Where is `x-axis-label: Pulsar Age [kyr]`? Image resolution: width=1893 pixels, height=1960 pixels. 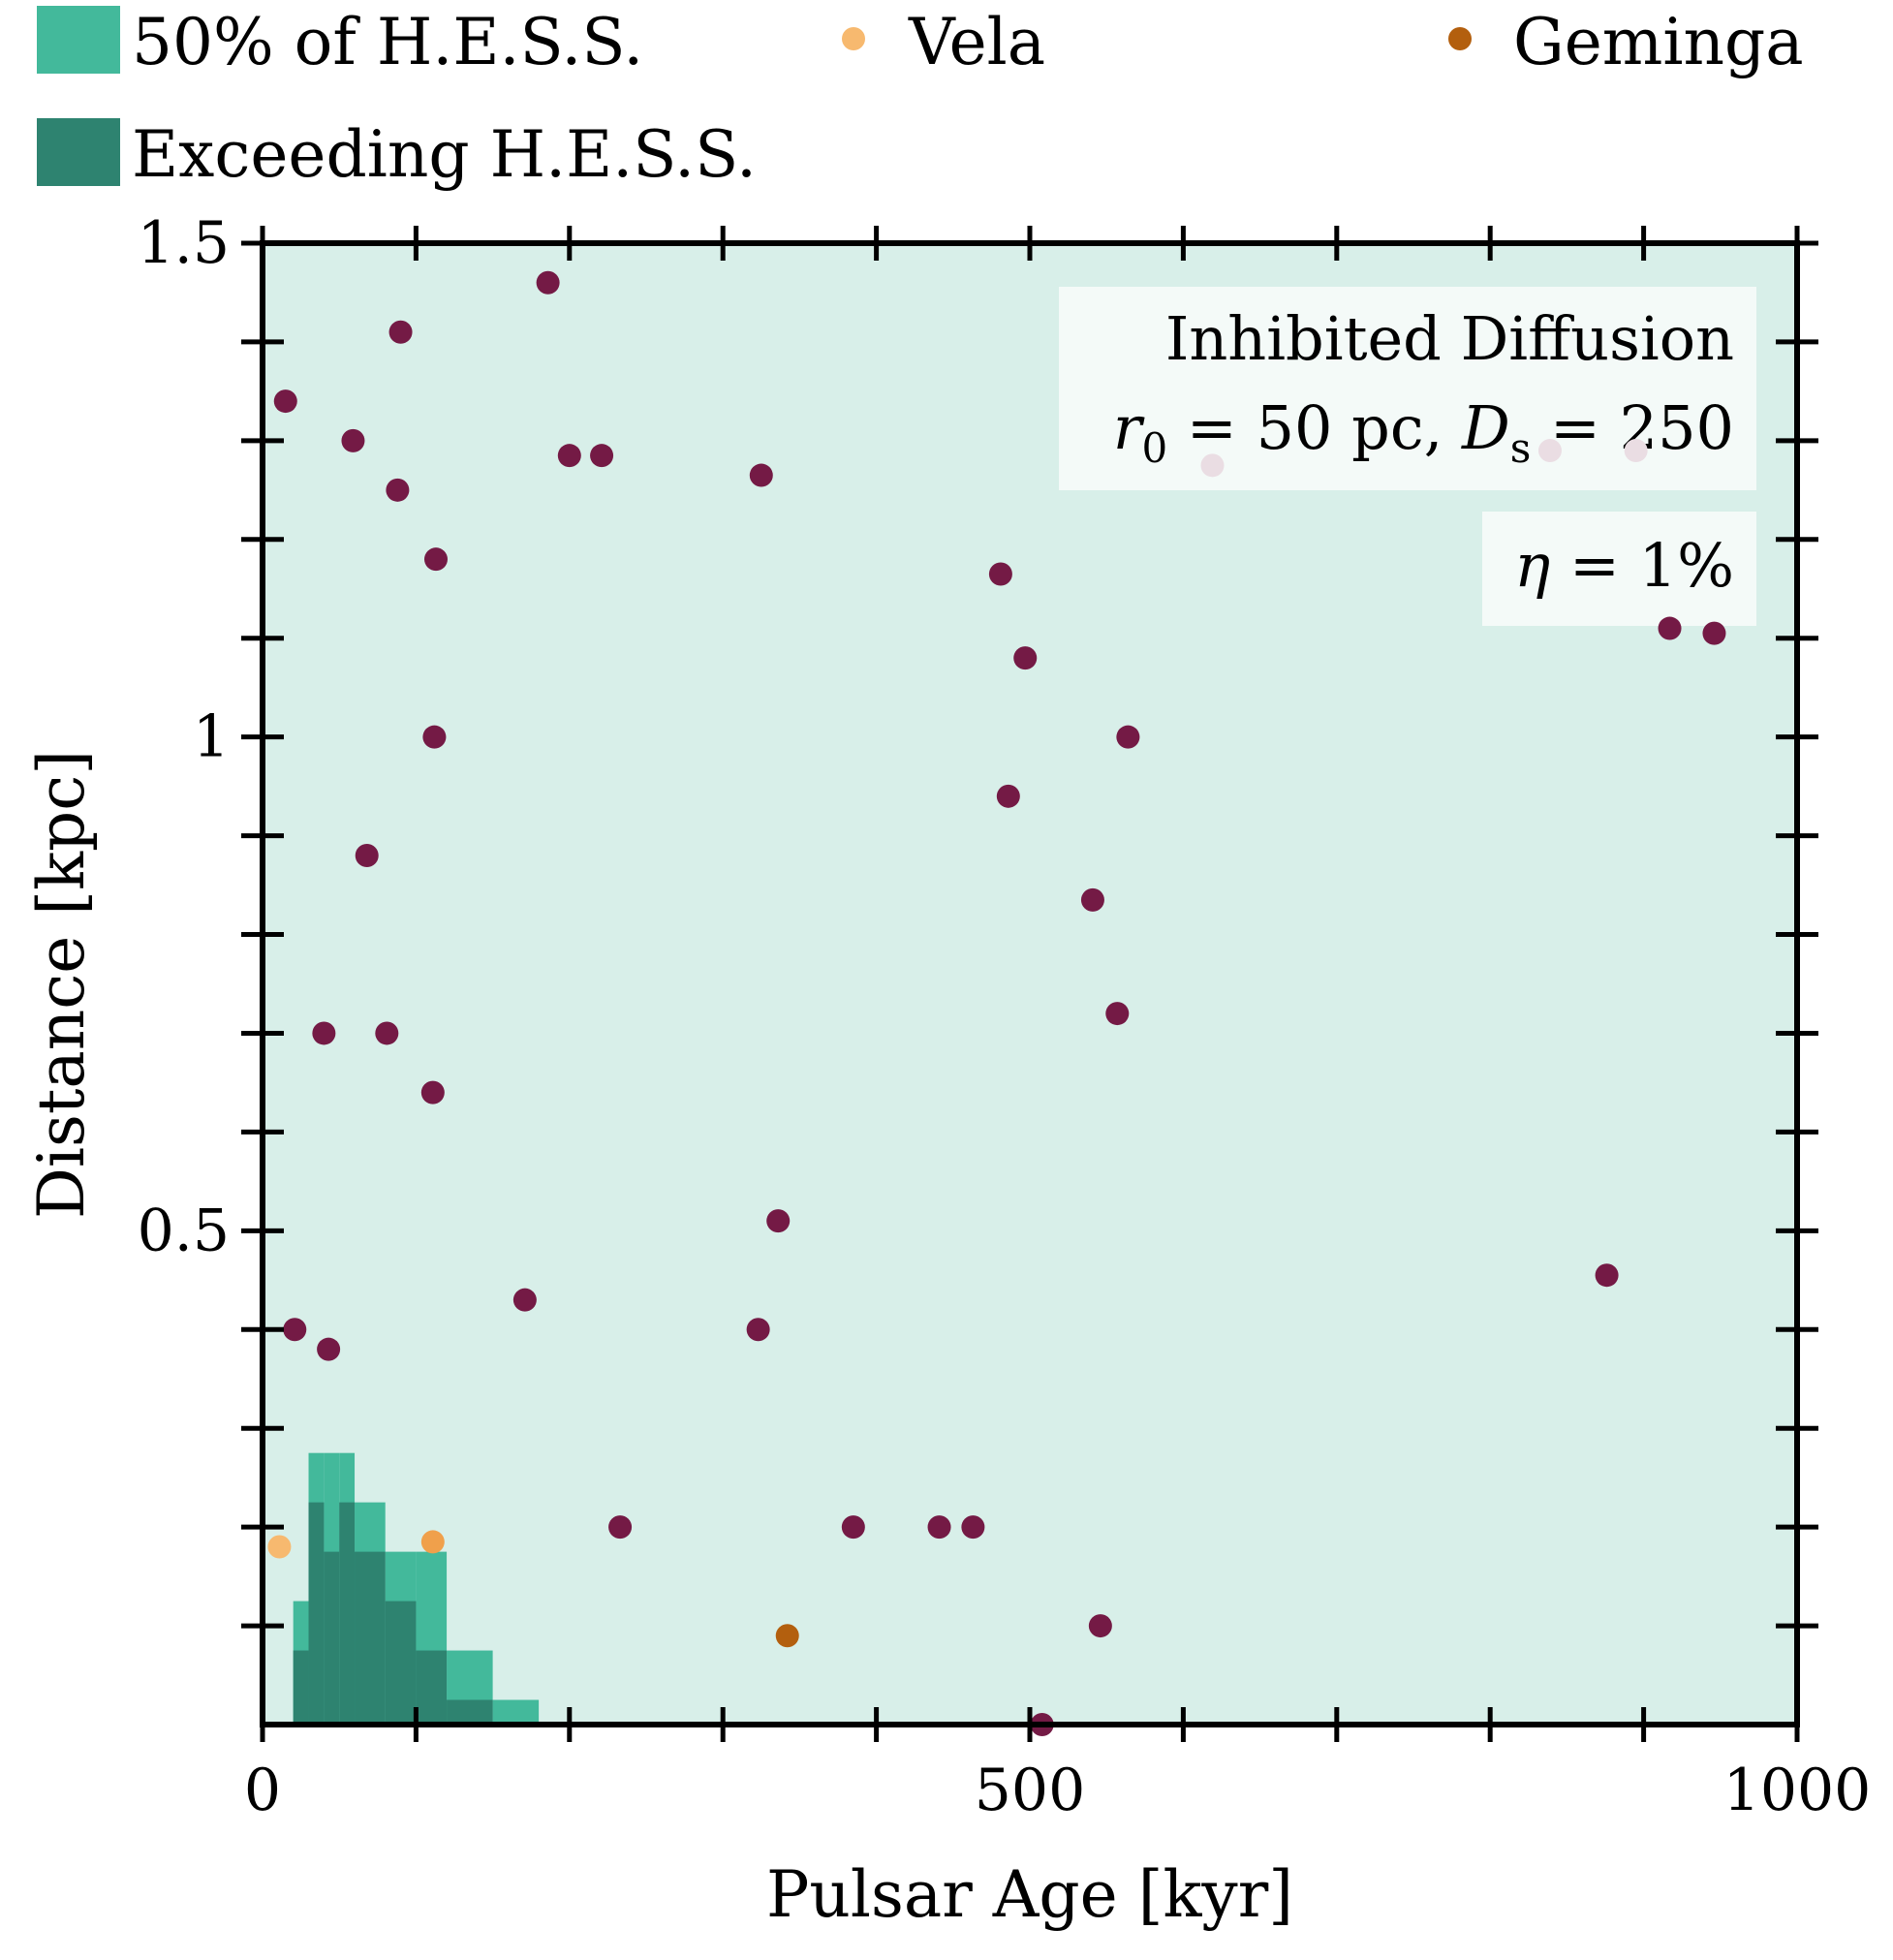
x-axis-label: Pulsar Age [kyr] is located at coordinates (1030, 1894).